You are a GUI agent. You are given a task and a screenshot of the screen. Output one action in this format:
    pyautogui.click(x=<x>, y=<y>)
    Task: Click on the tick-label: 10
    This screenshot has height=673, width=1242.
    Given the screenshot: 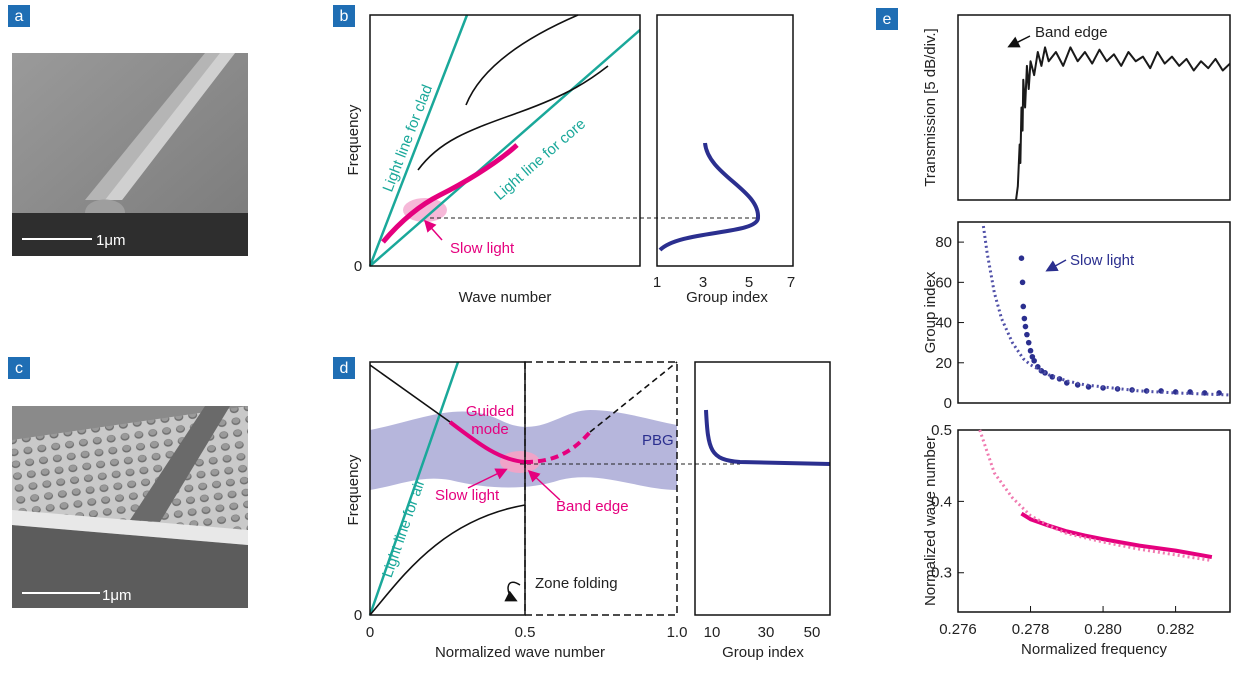 What is the action you would take?
    pyautogui.click(x=712, y=632)
    